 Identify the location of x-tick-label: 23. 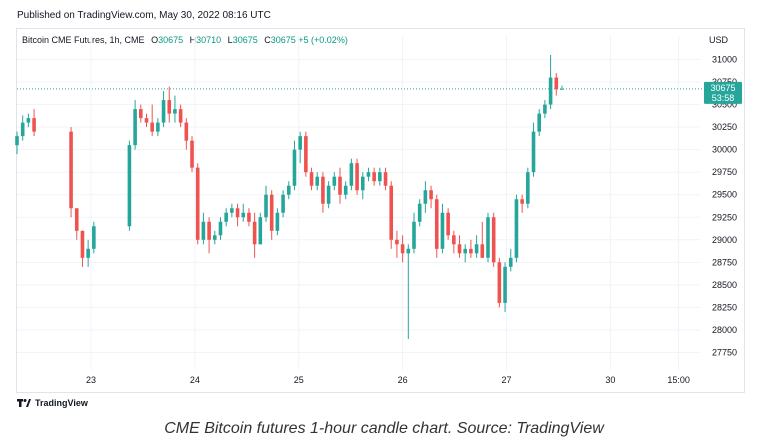
(91, 380).